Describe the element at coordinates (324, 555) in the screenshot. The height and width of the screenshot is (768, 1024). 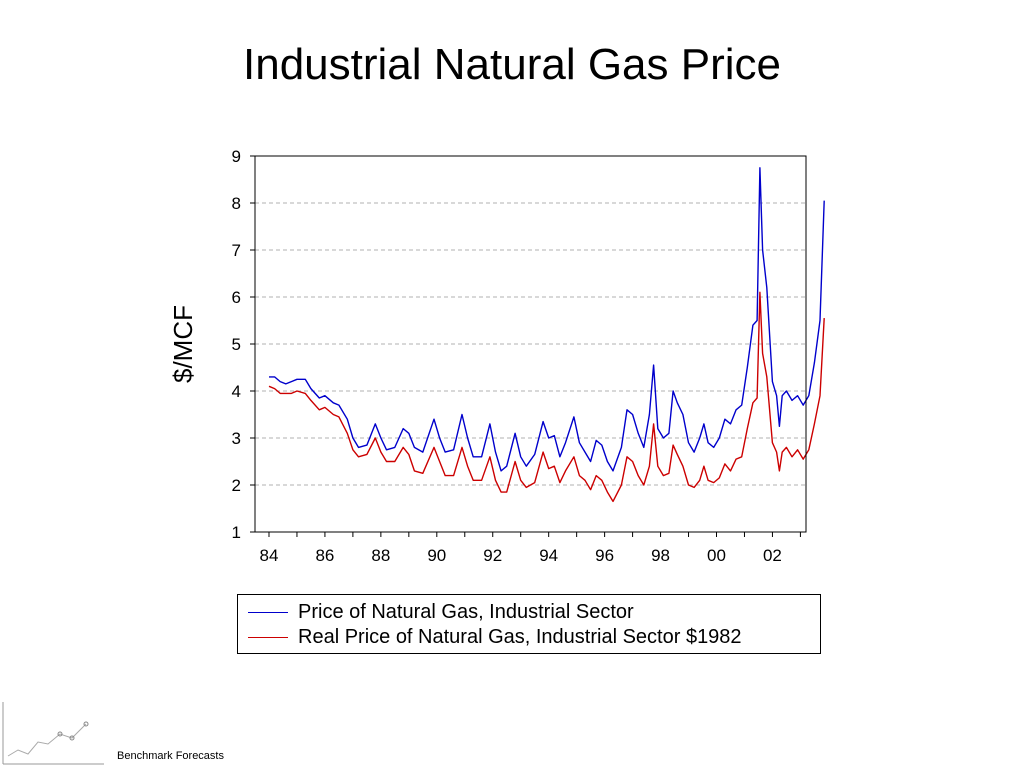
I see `x-tick-label: 86` at that location.